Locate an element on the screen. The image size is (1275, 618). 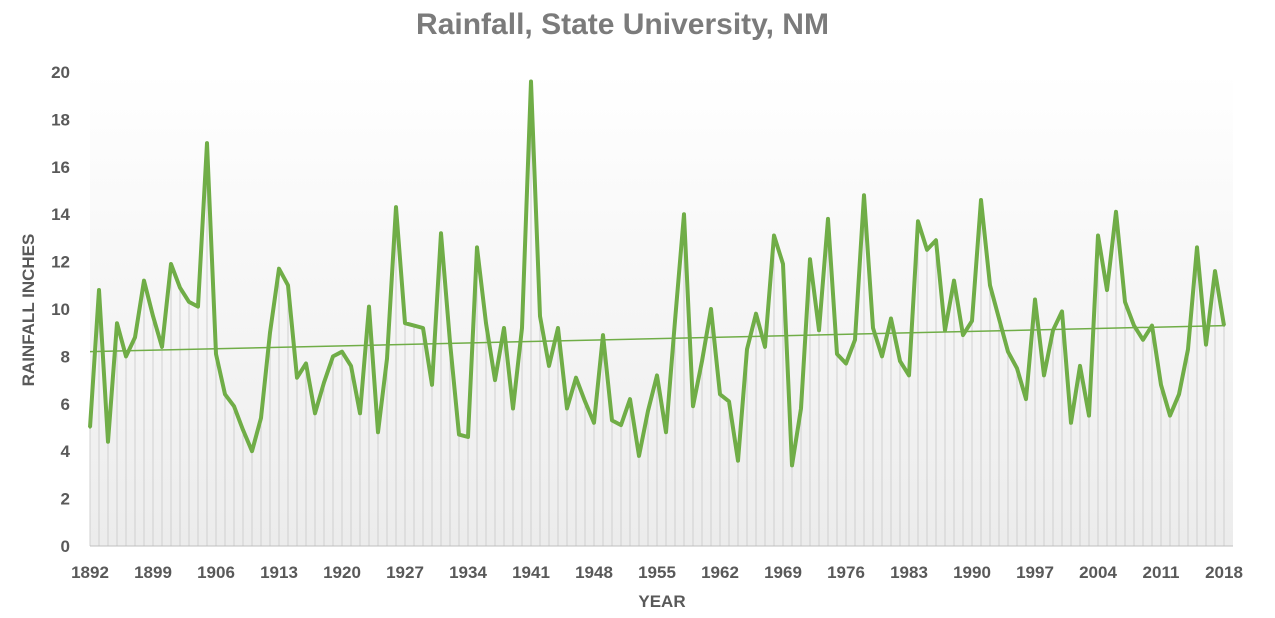
x-tick-label: 1969 is located at coordinates (783, 572).